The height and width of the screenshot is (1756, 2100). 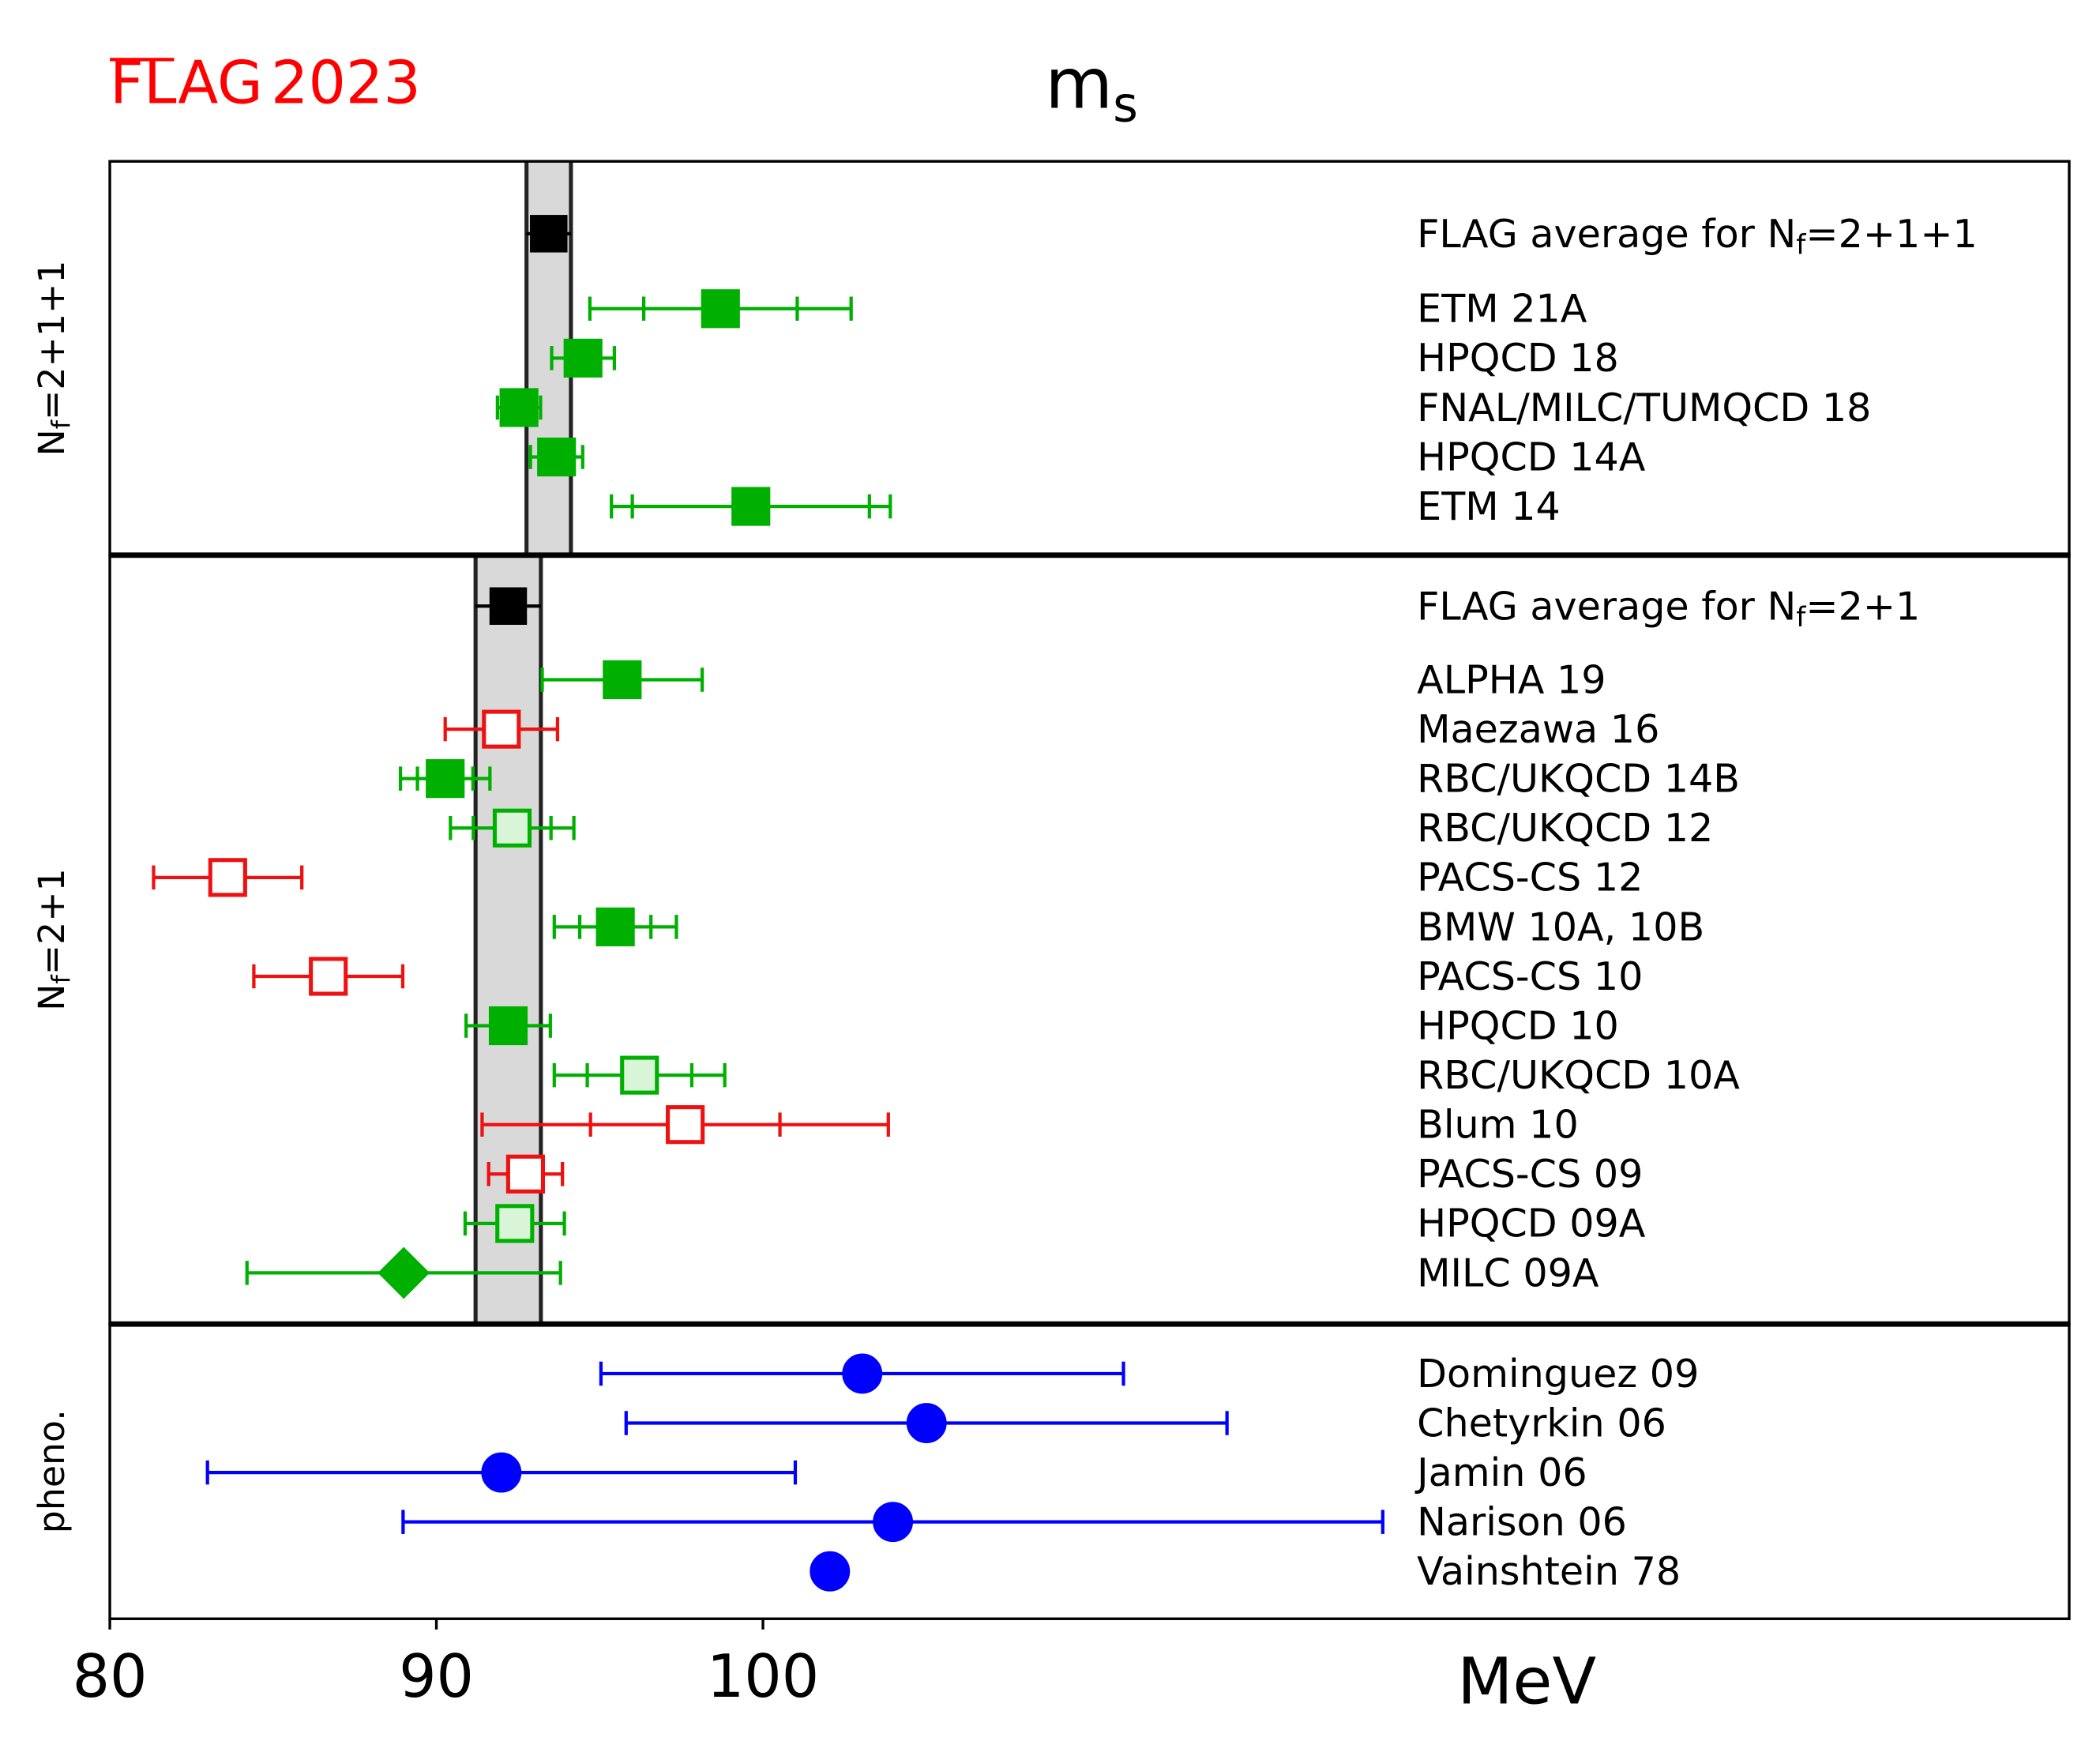 What do you see at coordinates (1541, 1423) in the screenshot?
I see `row-label: Chetyrkin 06` at bounding box center [1541, 1423].